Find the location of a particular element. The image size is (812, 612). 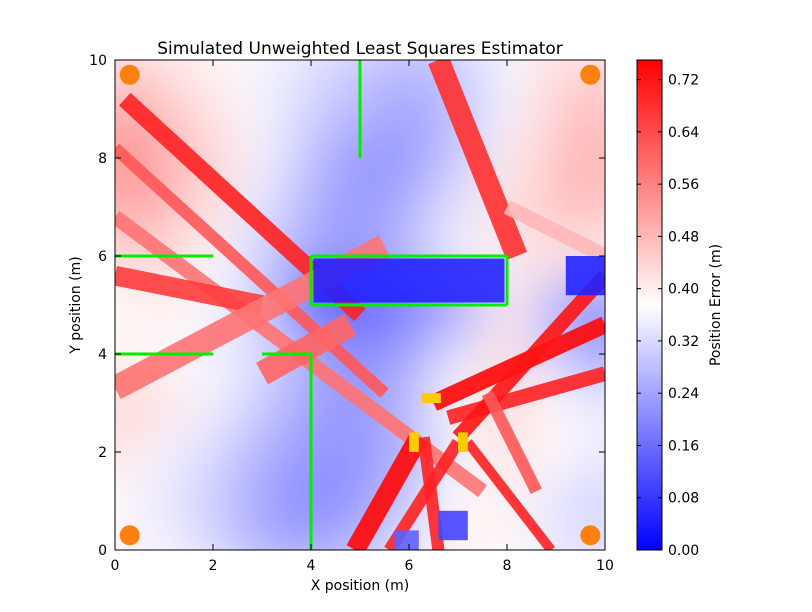

x-tick-label: 4 is located at coordinates (311, 566).